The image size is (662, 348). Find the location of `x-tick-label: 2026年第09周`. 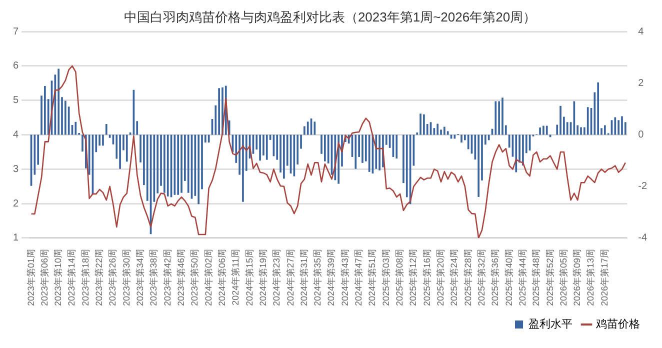

x-tick-label: 2026年第09周 is located at coordinates (577, 277).